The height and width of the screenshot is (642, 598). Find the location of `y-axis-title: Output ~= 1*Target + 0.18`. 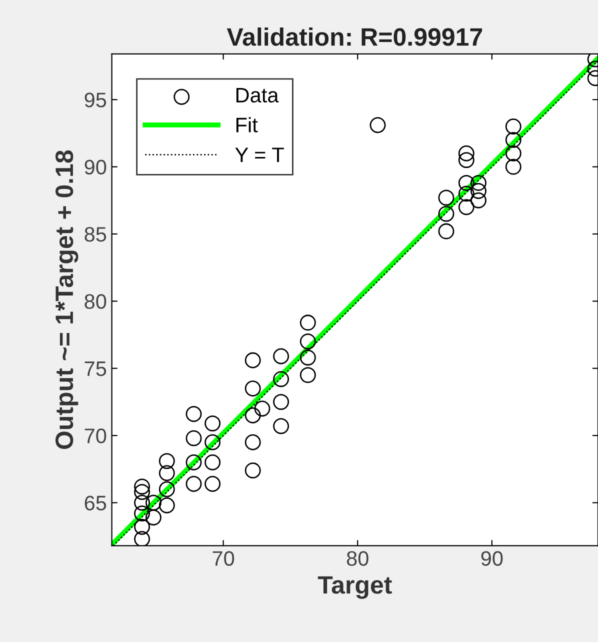

y-axis-title: Output ~= 1*Target + 0.18 is located at coordinates (66, 299).